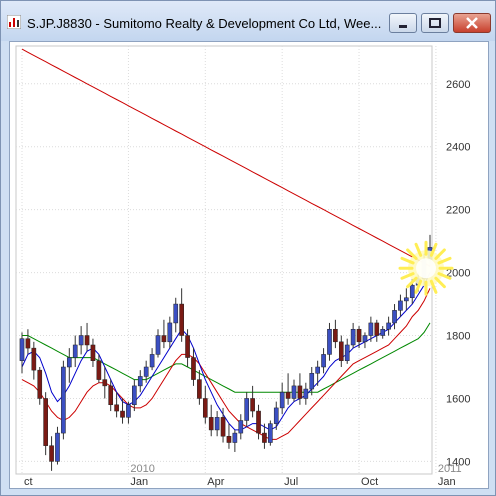 The image size is (496, 496). I want to click on y-tick-label: 2200, so click(458, 211).